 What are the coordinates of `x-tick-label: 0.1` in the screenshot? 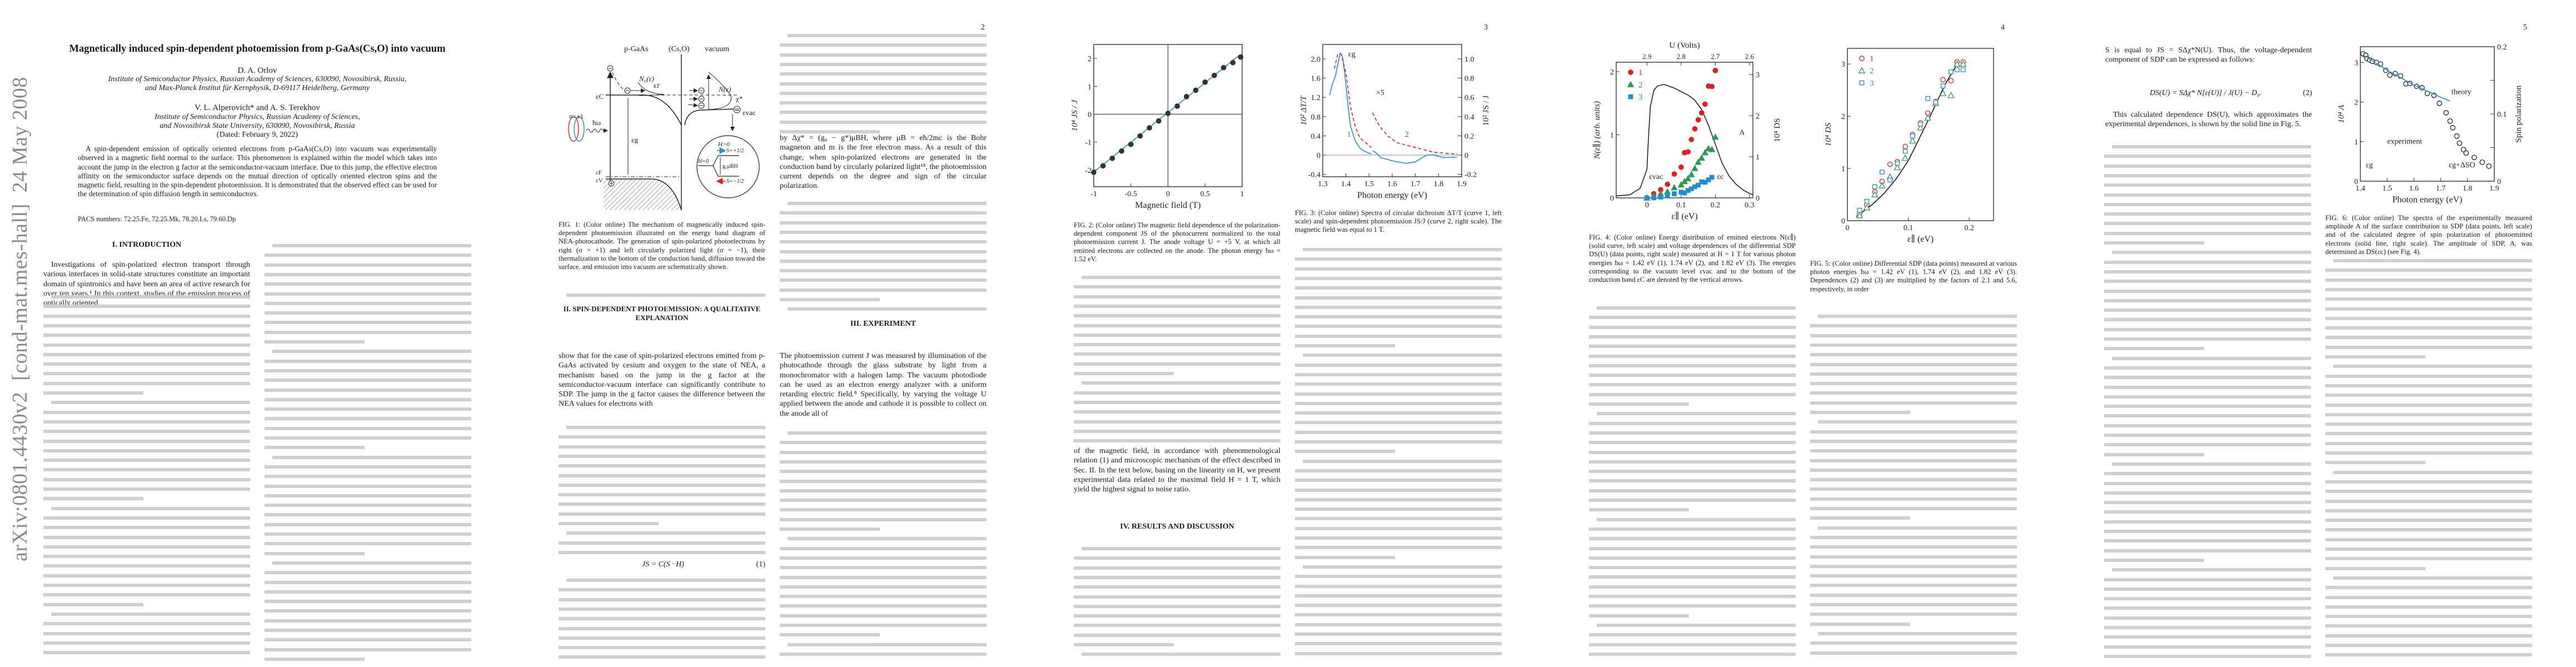 It's located at (1681, 205).